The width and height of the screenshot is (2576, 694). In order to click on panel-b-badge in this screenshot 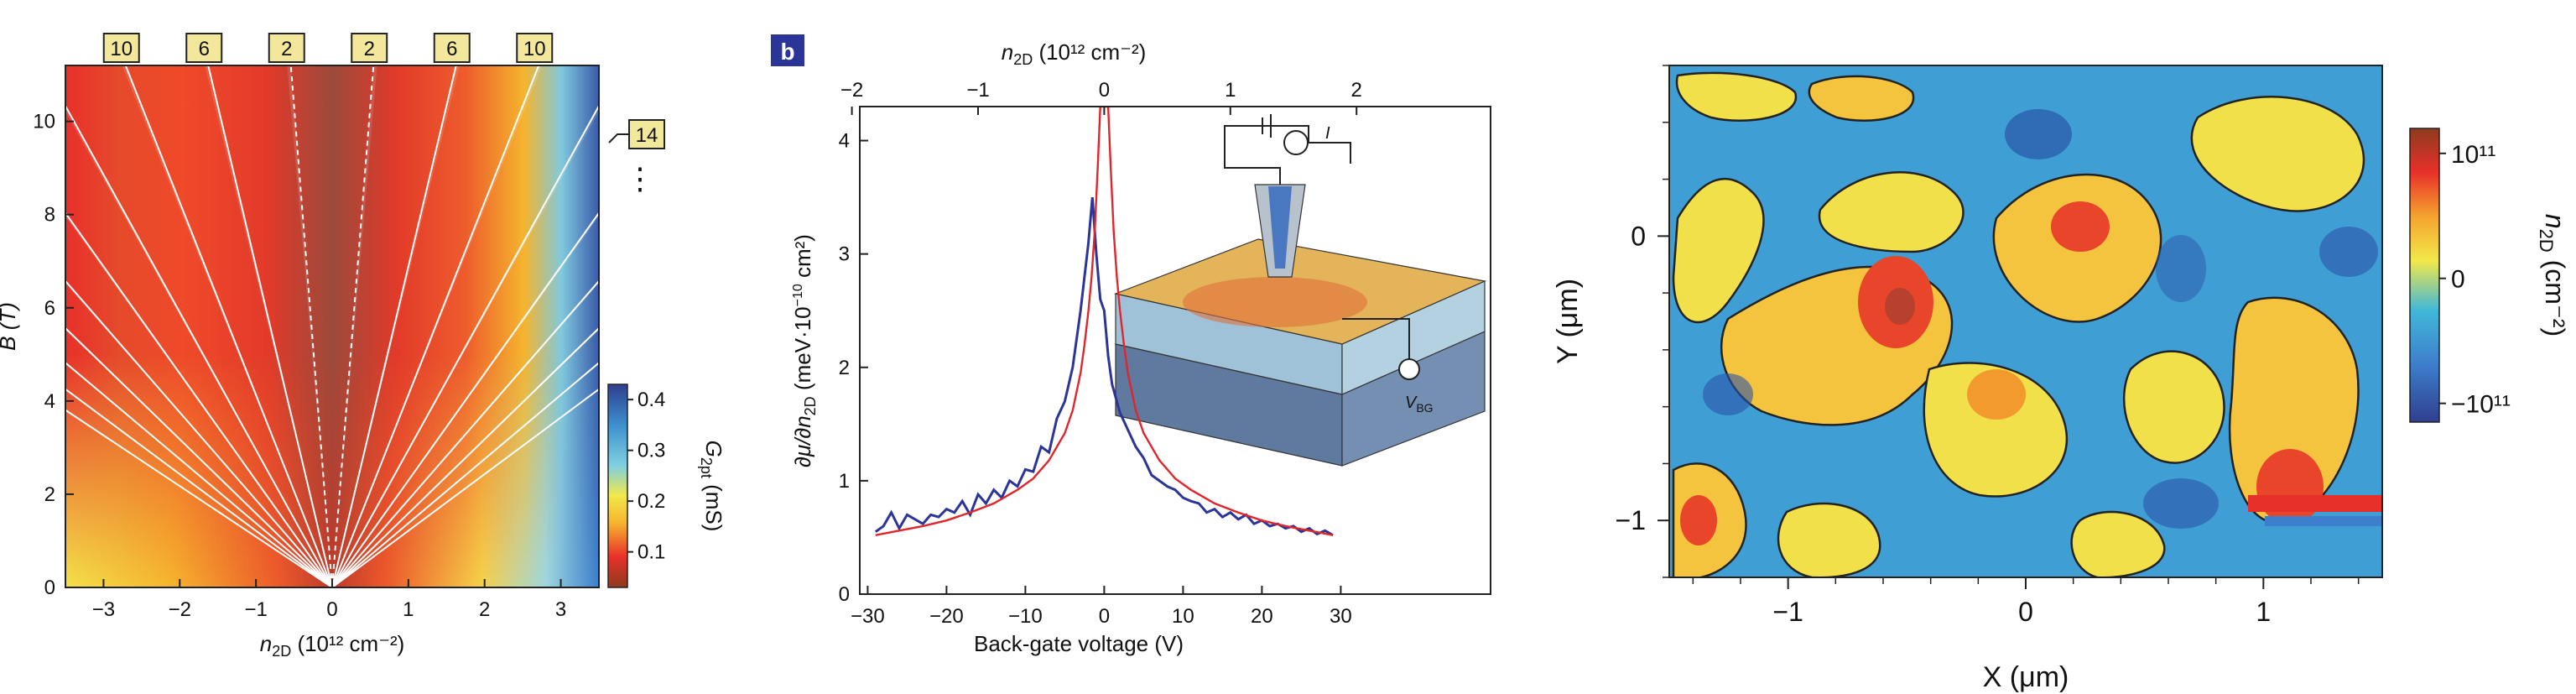, I will do `click(787, 50)`.